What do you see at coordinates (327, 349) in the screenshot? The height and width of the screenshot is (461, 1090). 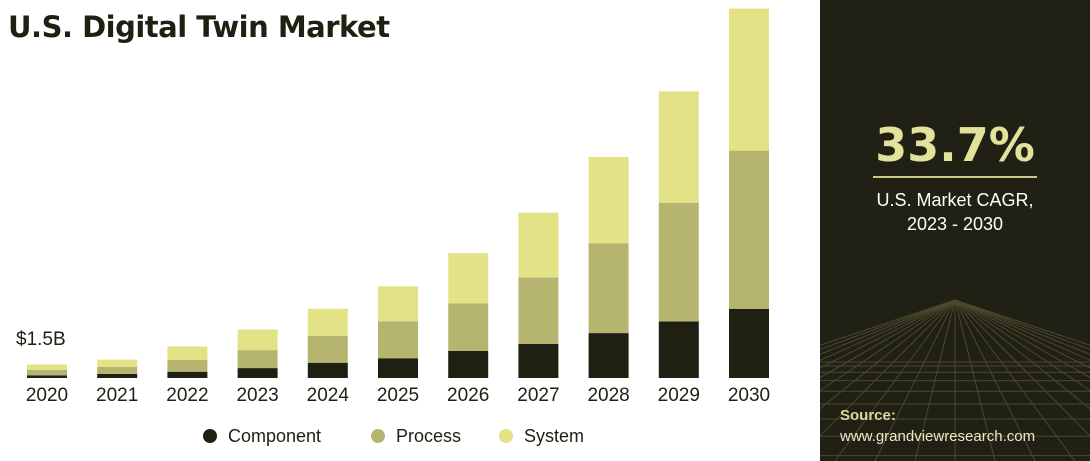 I see `bar-process-2024` at bounding box center [327, 349].